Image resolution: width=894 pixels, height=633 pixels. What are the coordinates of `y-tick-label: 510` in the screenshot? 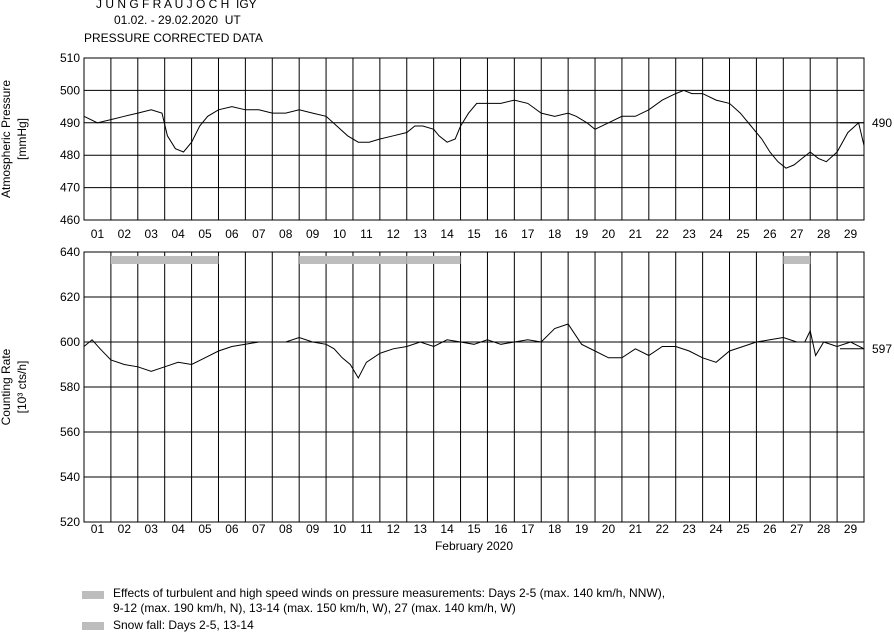 It's located at (70, 58).